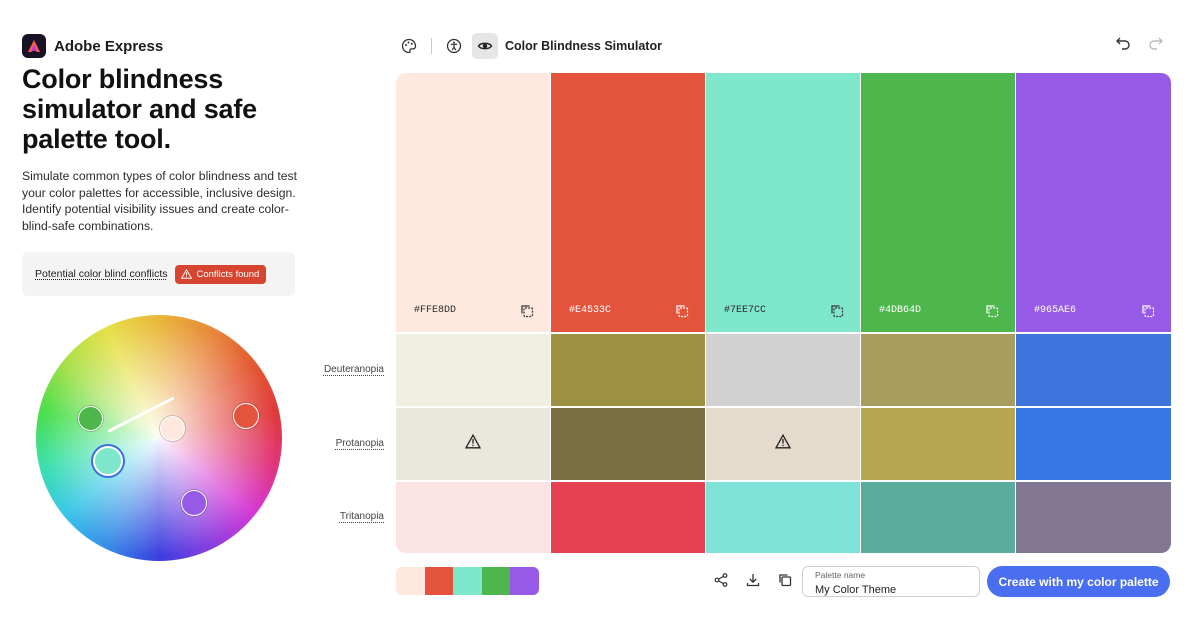 This screenshot has width=1200, height=626. I want to click on swatch-hex-label: #965AE6, so click(1055, 310).